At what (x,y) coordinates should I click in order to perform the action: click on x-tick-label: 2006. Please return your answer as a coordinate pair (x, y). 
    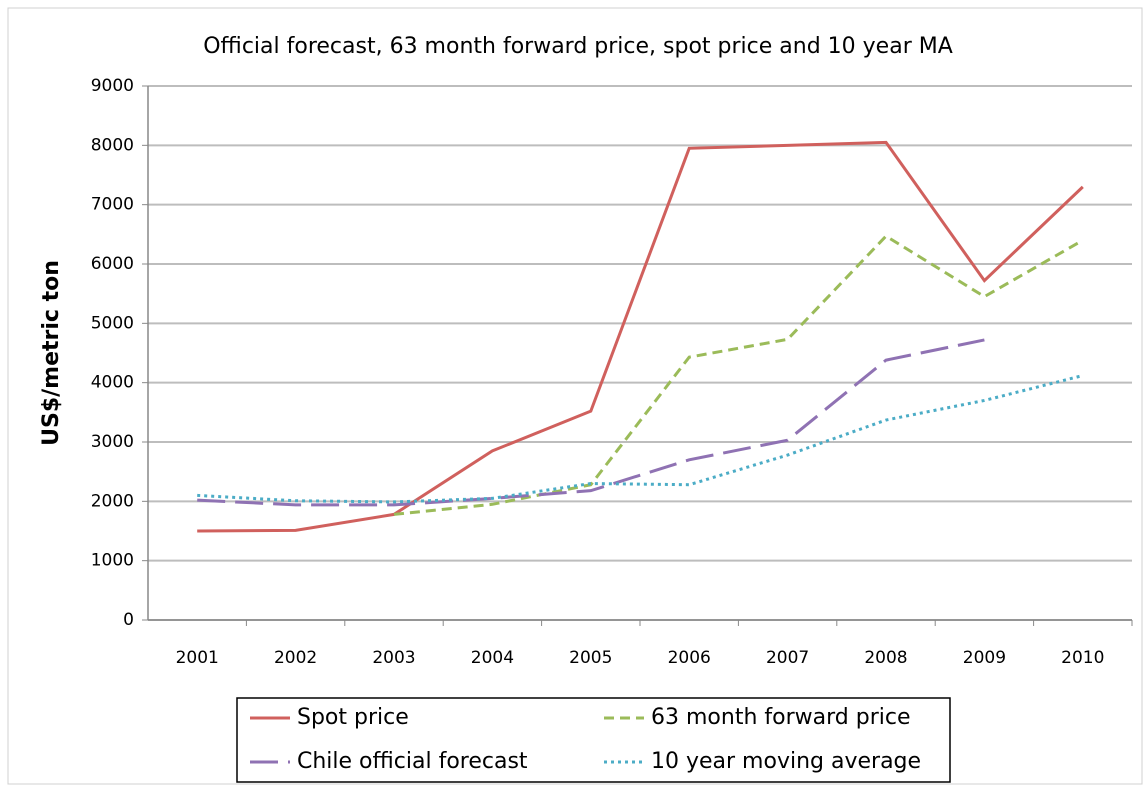
    Looking at the image, I should click on (689, 658).